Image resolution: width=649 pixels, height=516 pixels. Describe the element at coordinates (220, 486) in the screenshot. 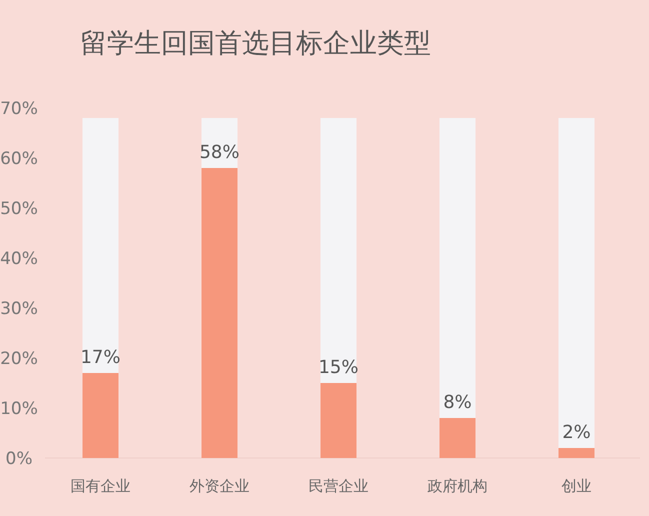

I see `x-tick-label: 外资企业` at that location.